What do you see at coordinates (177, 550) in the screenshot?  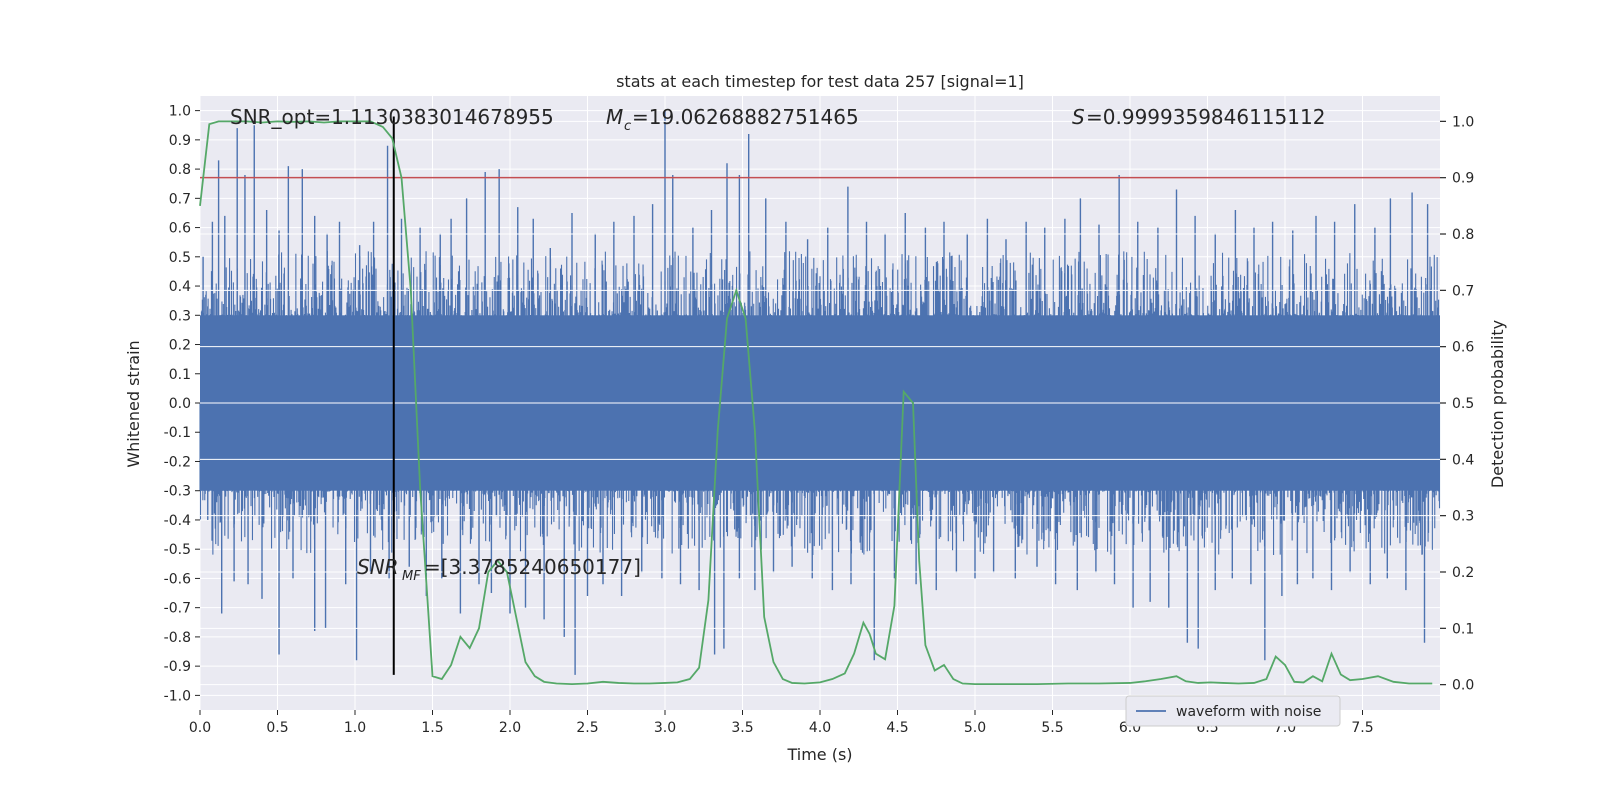 I see `y-tick-label: -0.5` at bounding box center [177, 550].